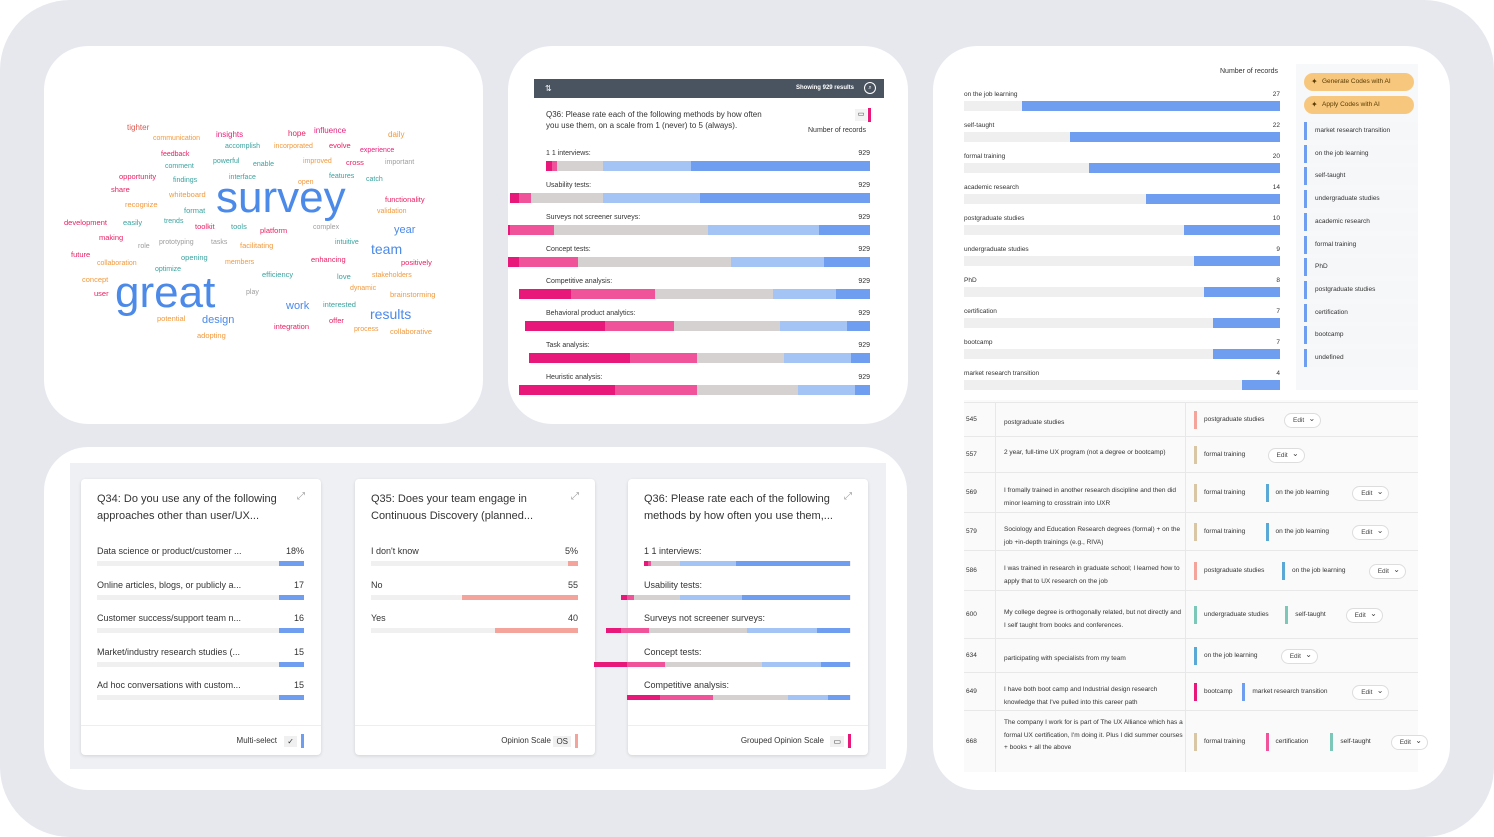 The height and width of the screenshot is (837, 1494). Describe the element at coordinates (1305, 615) in the screenshot. I see `code-tag: self-taught` at that location.